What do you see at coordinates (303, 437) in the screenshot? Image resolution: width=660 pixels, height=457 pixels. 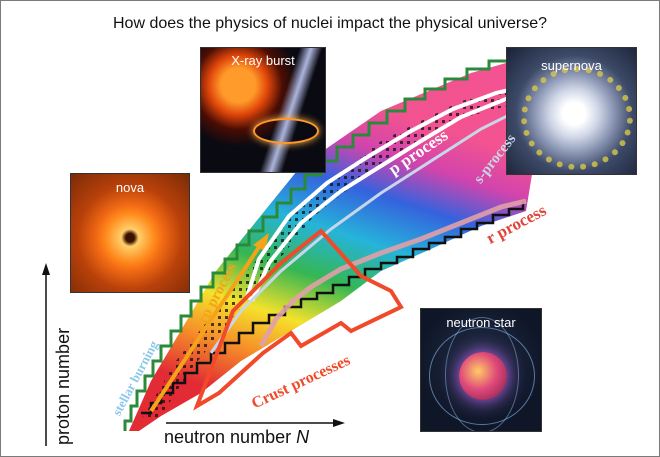 I see `x-axis-symbol: N` at bounding box center [303, 437].